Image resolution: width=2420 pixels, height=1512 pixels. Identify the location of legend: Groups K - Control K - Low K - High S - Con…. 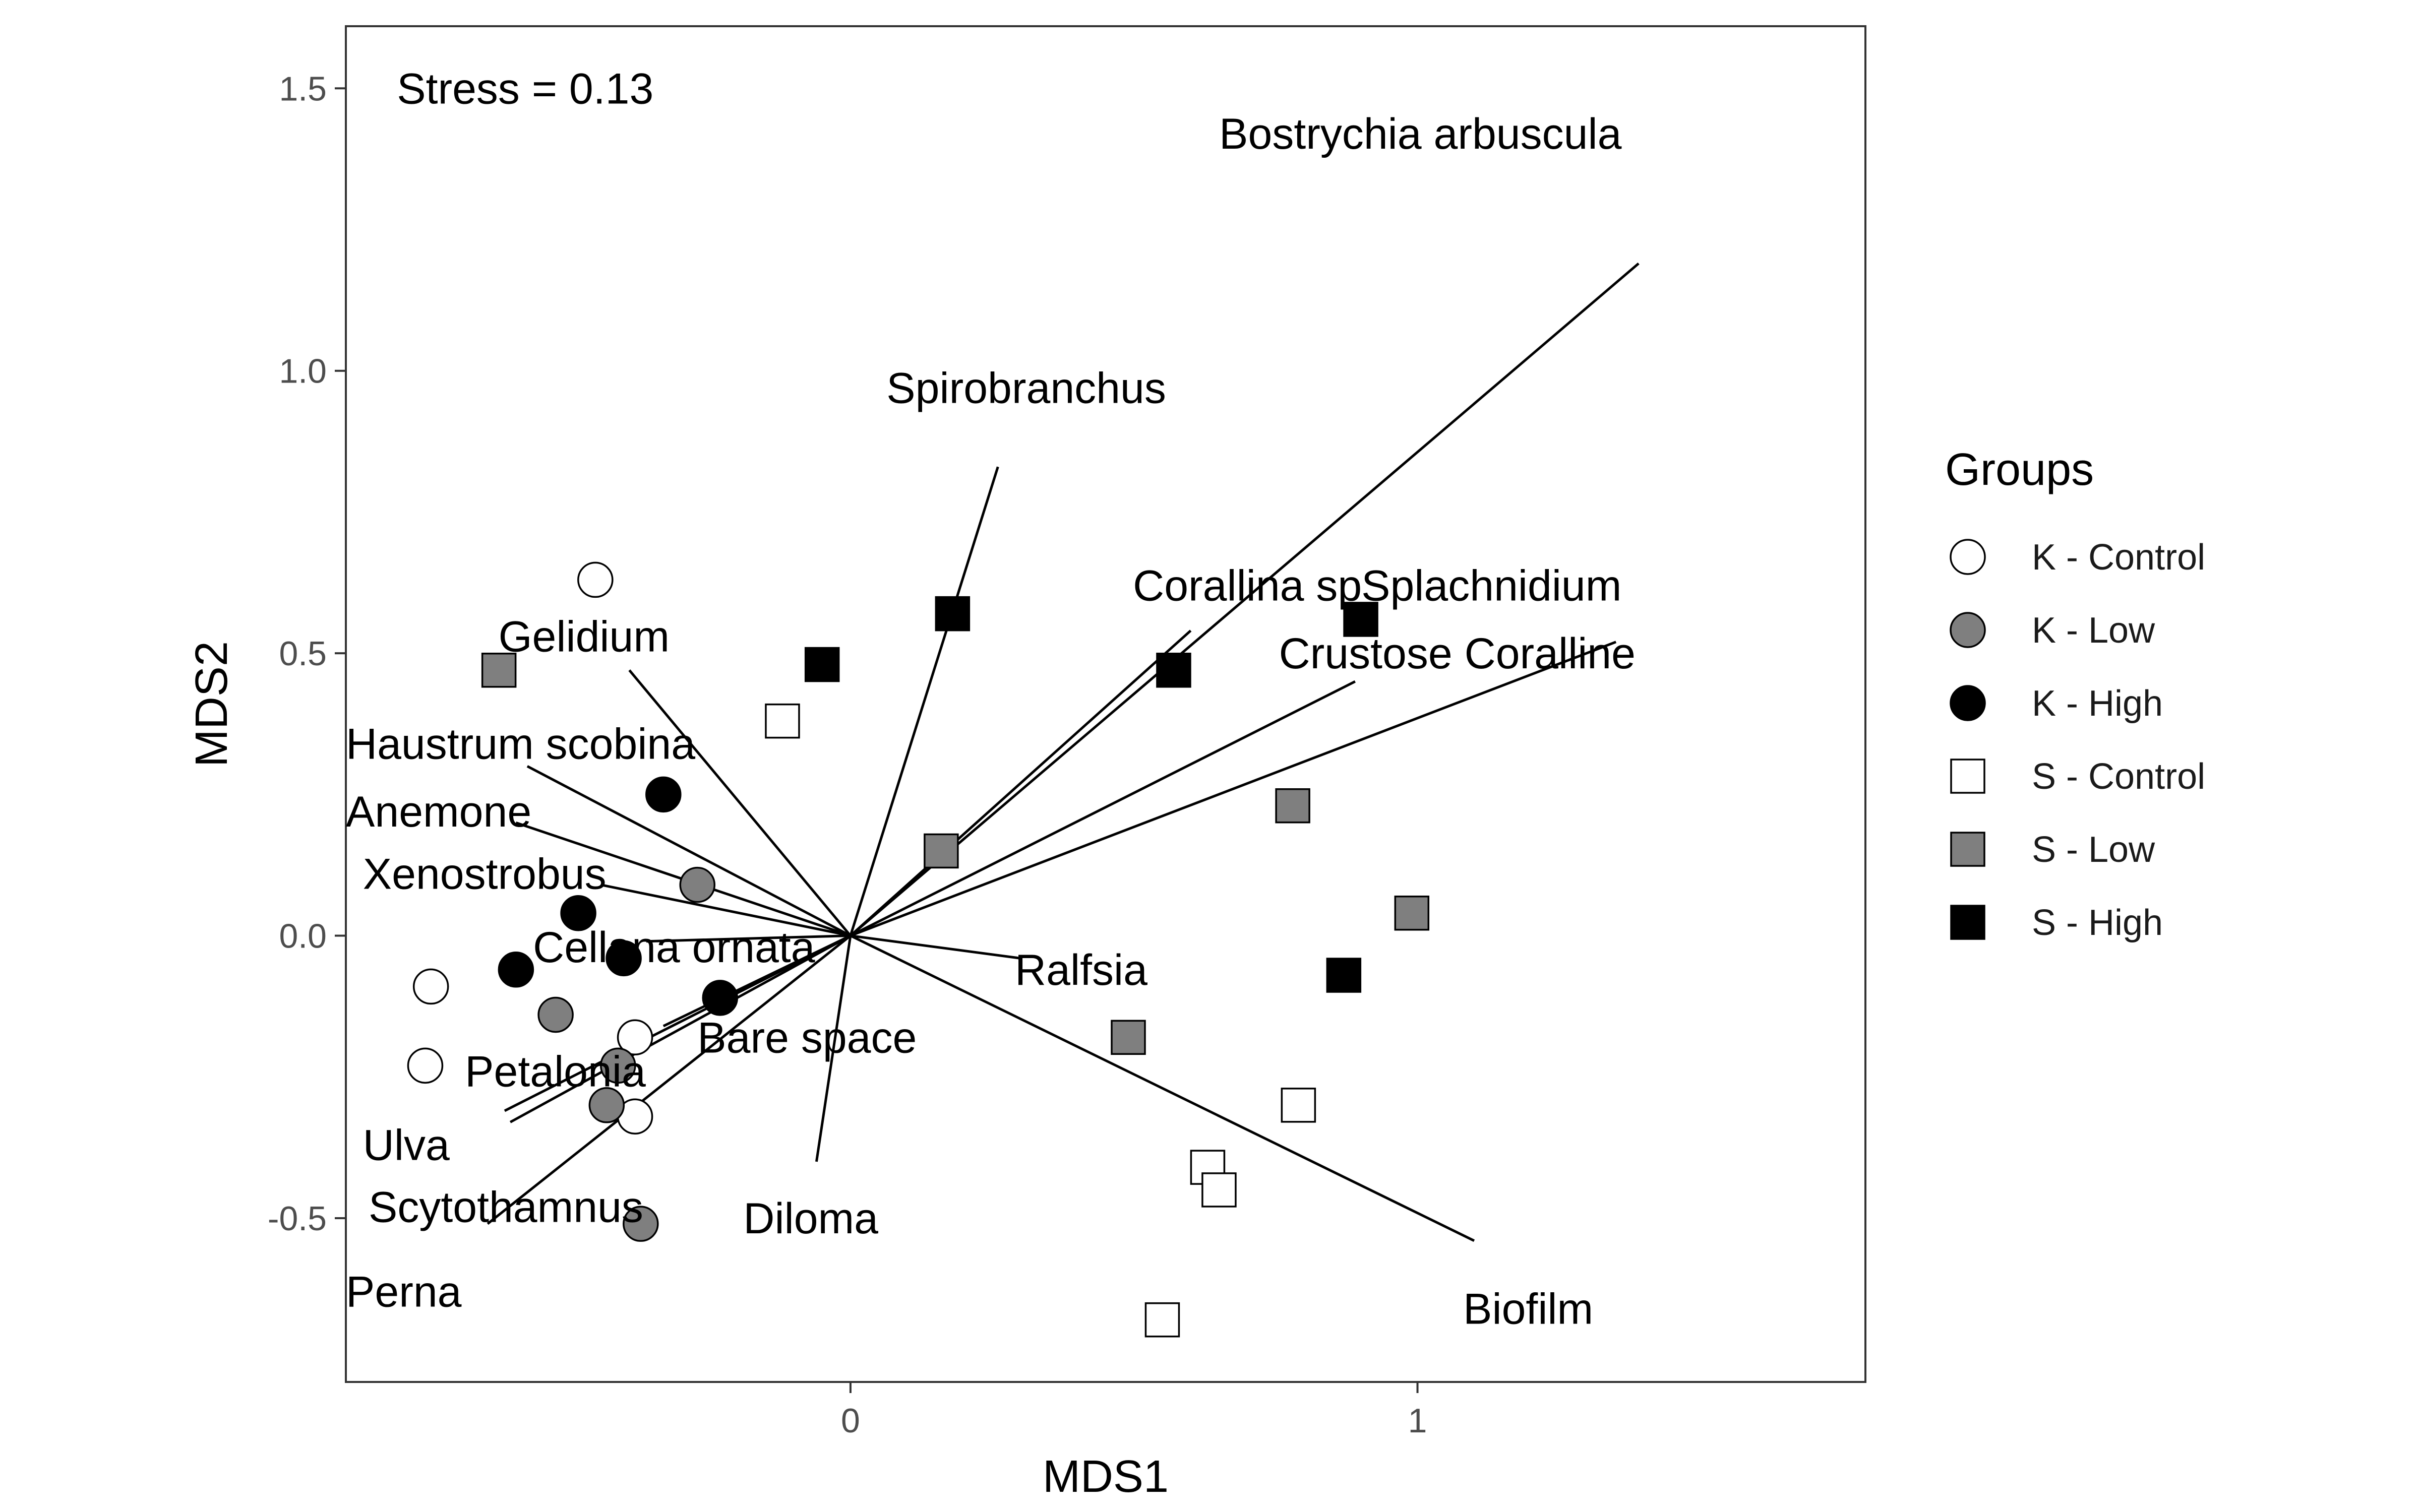
(2075, 694).